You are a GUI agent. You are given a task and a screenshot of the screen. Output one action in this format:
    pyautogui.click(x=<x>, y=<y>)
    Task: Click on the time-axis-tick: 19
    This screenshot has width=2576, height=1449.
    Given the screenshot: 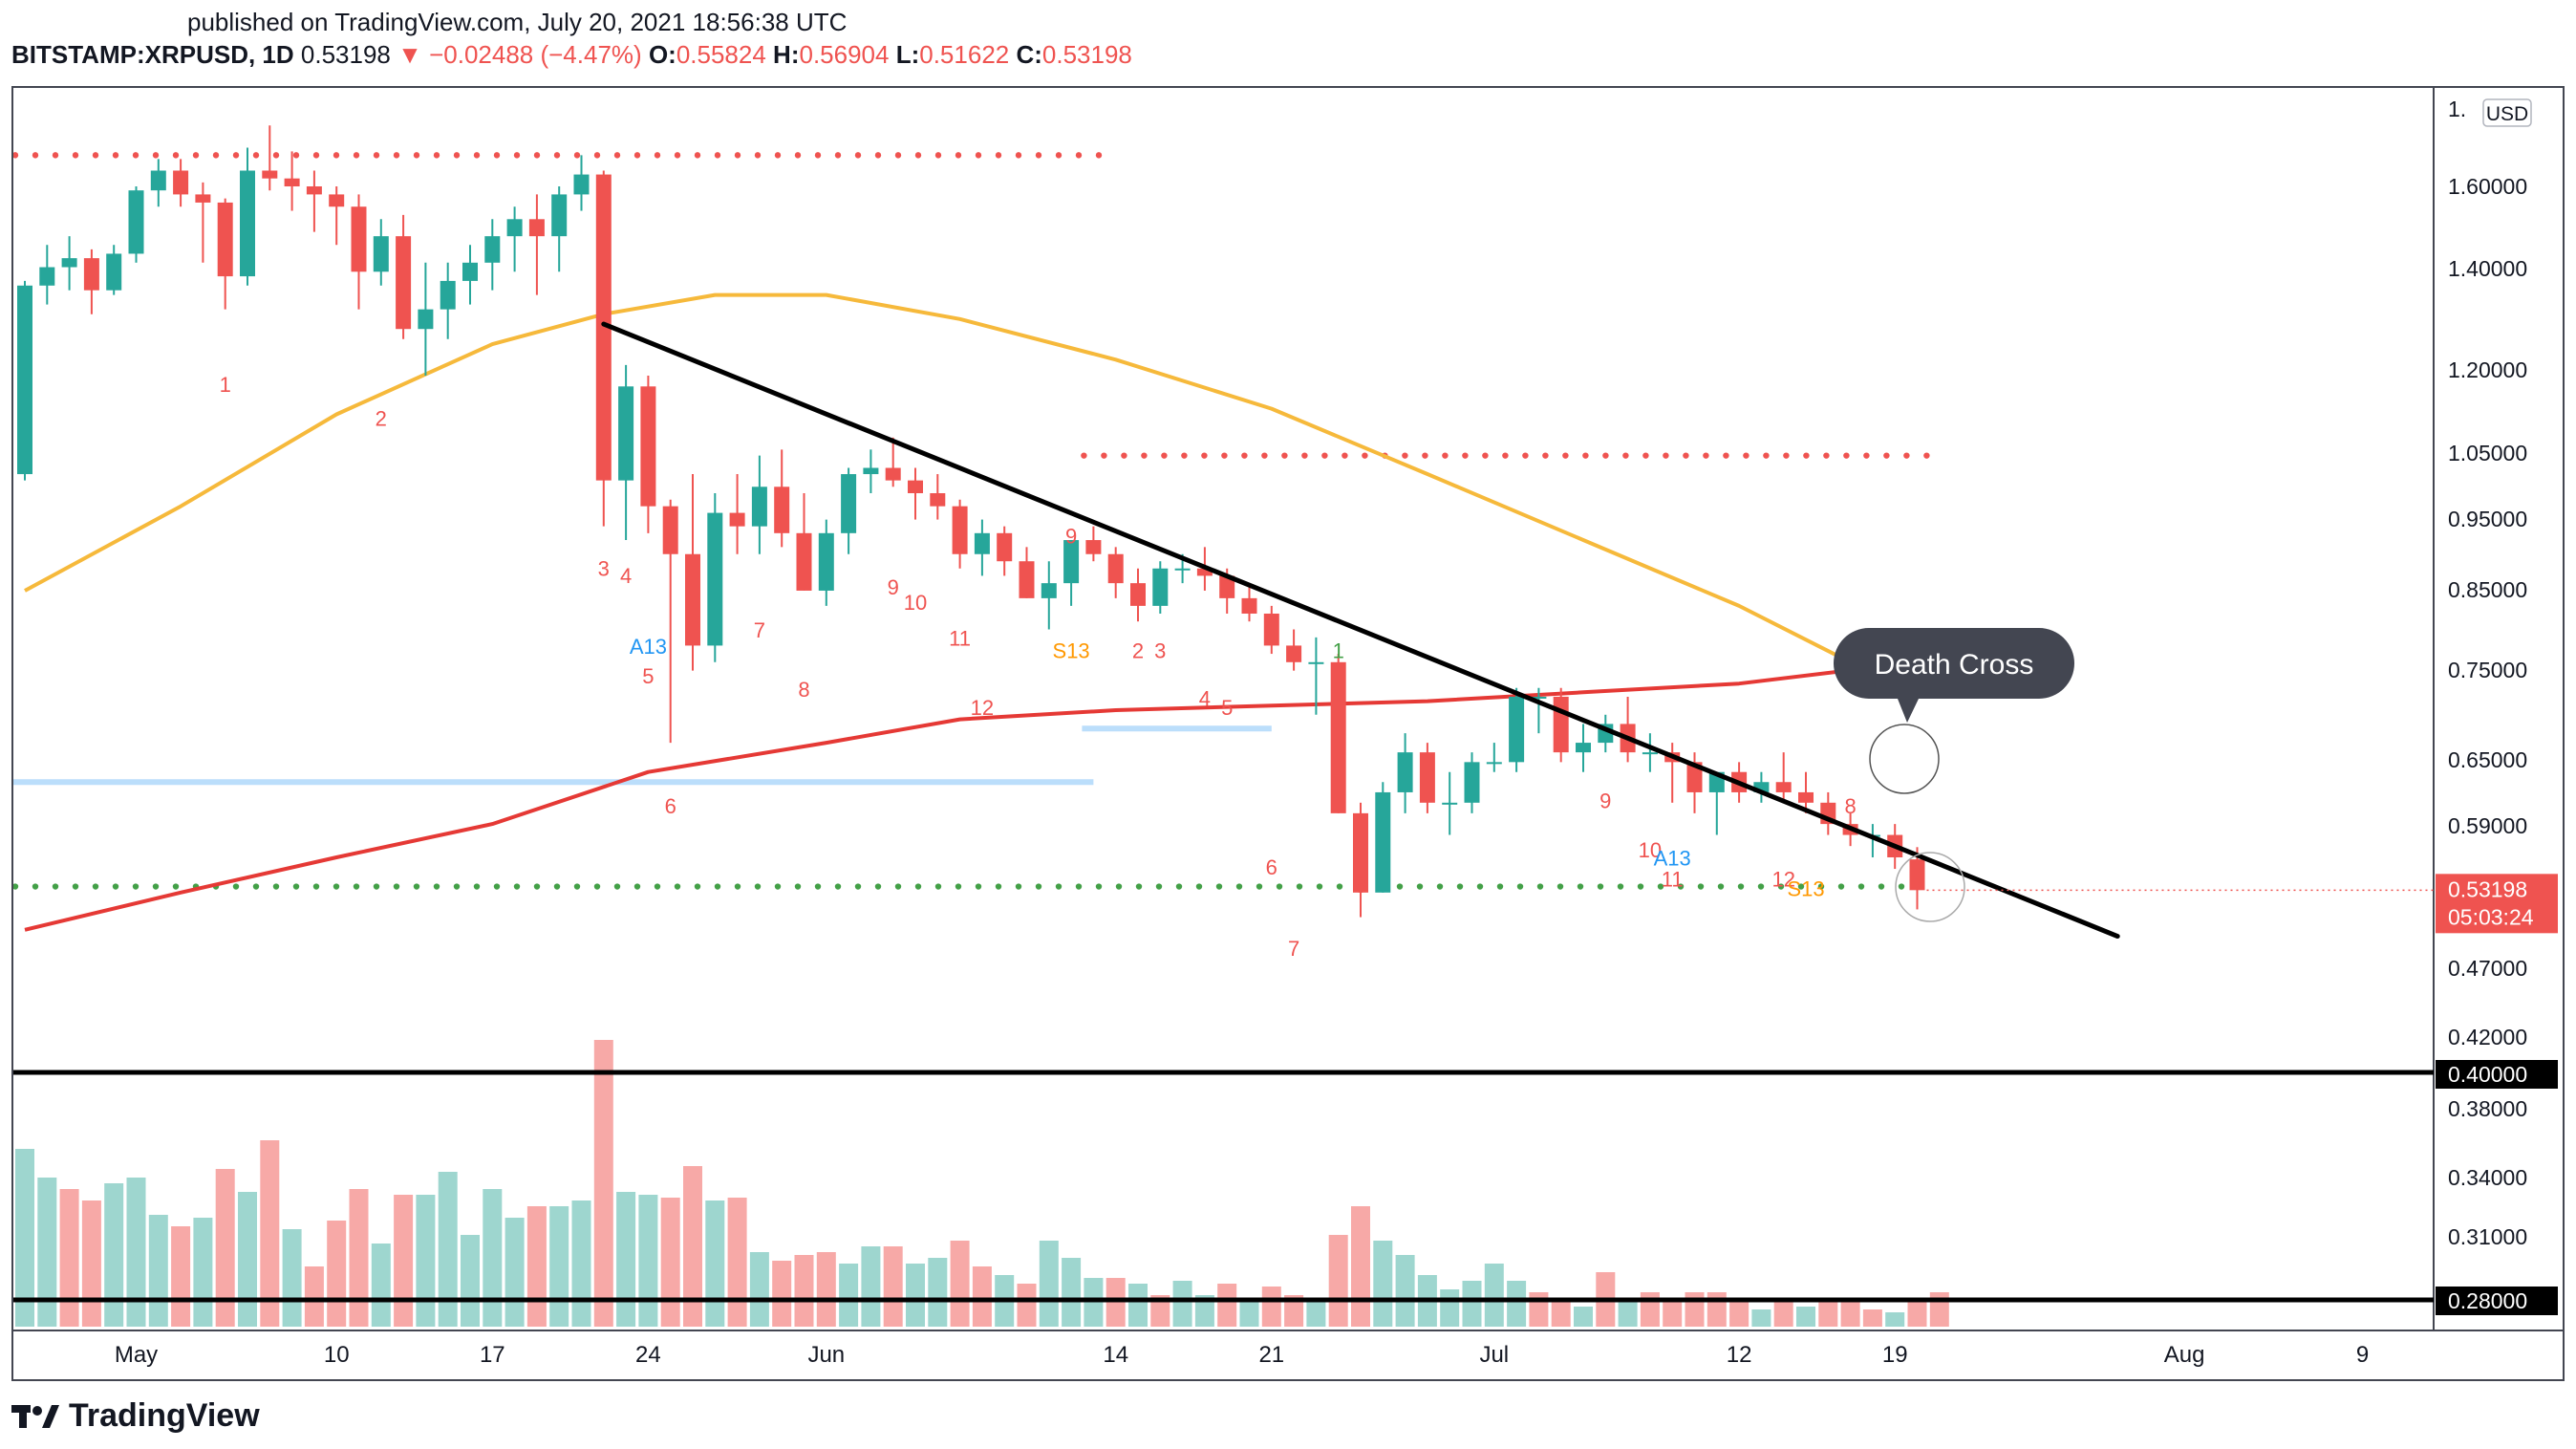 What is the action you would take?
    pyautogui.click(x=1895, y=1355)
    